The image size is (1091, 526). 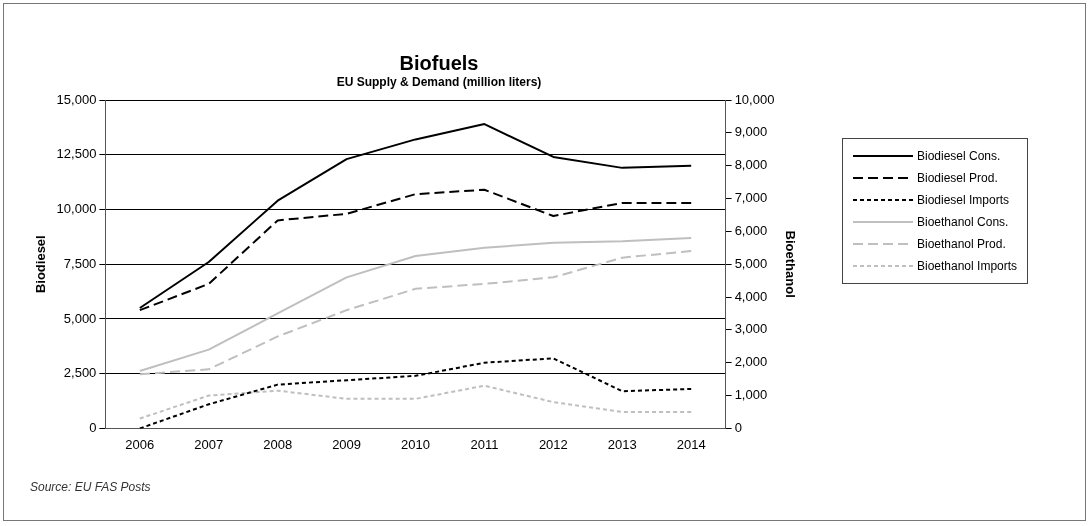 I want to click on x-tick-label: 2006, so click(x=140, y=444).